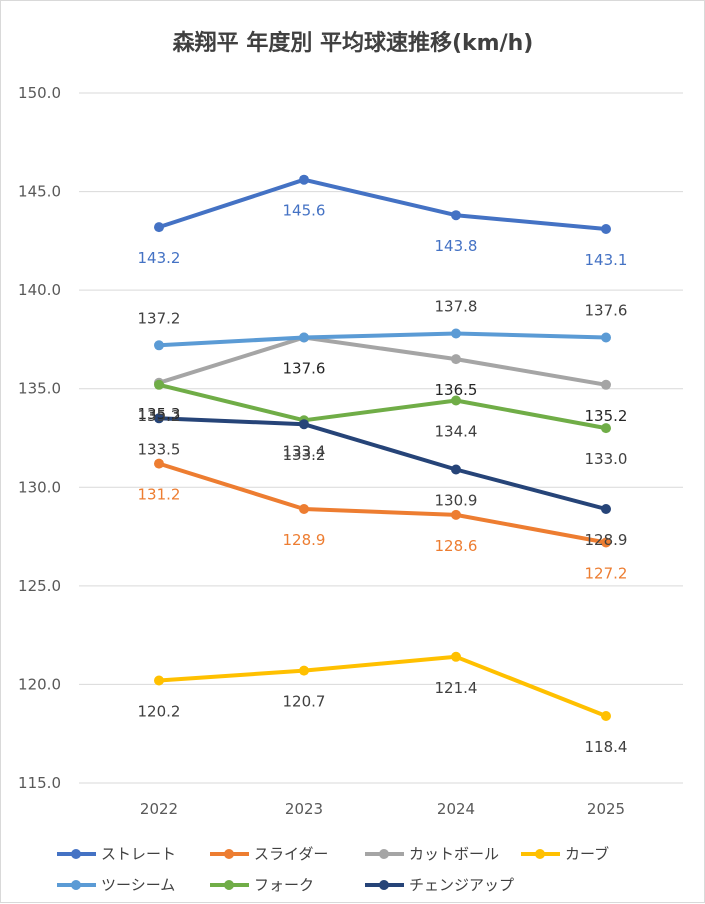  Describe the element at coordinates (39, 586) in the screenshot. I see `y-tick-label: 125.0` at that location.